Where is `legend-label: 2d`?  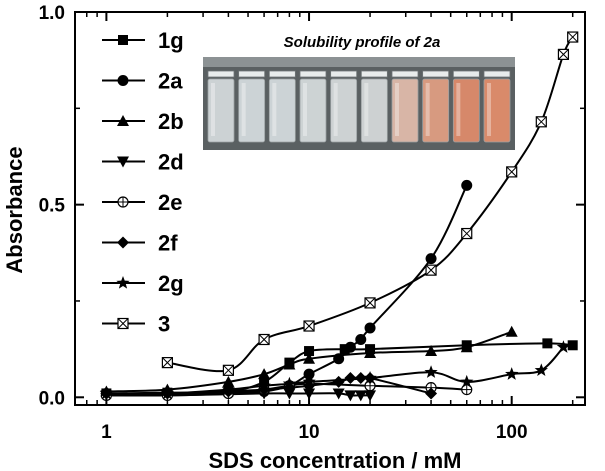 legend-label: 2d is located at coordinates (171, 162).